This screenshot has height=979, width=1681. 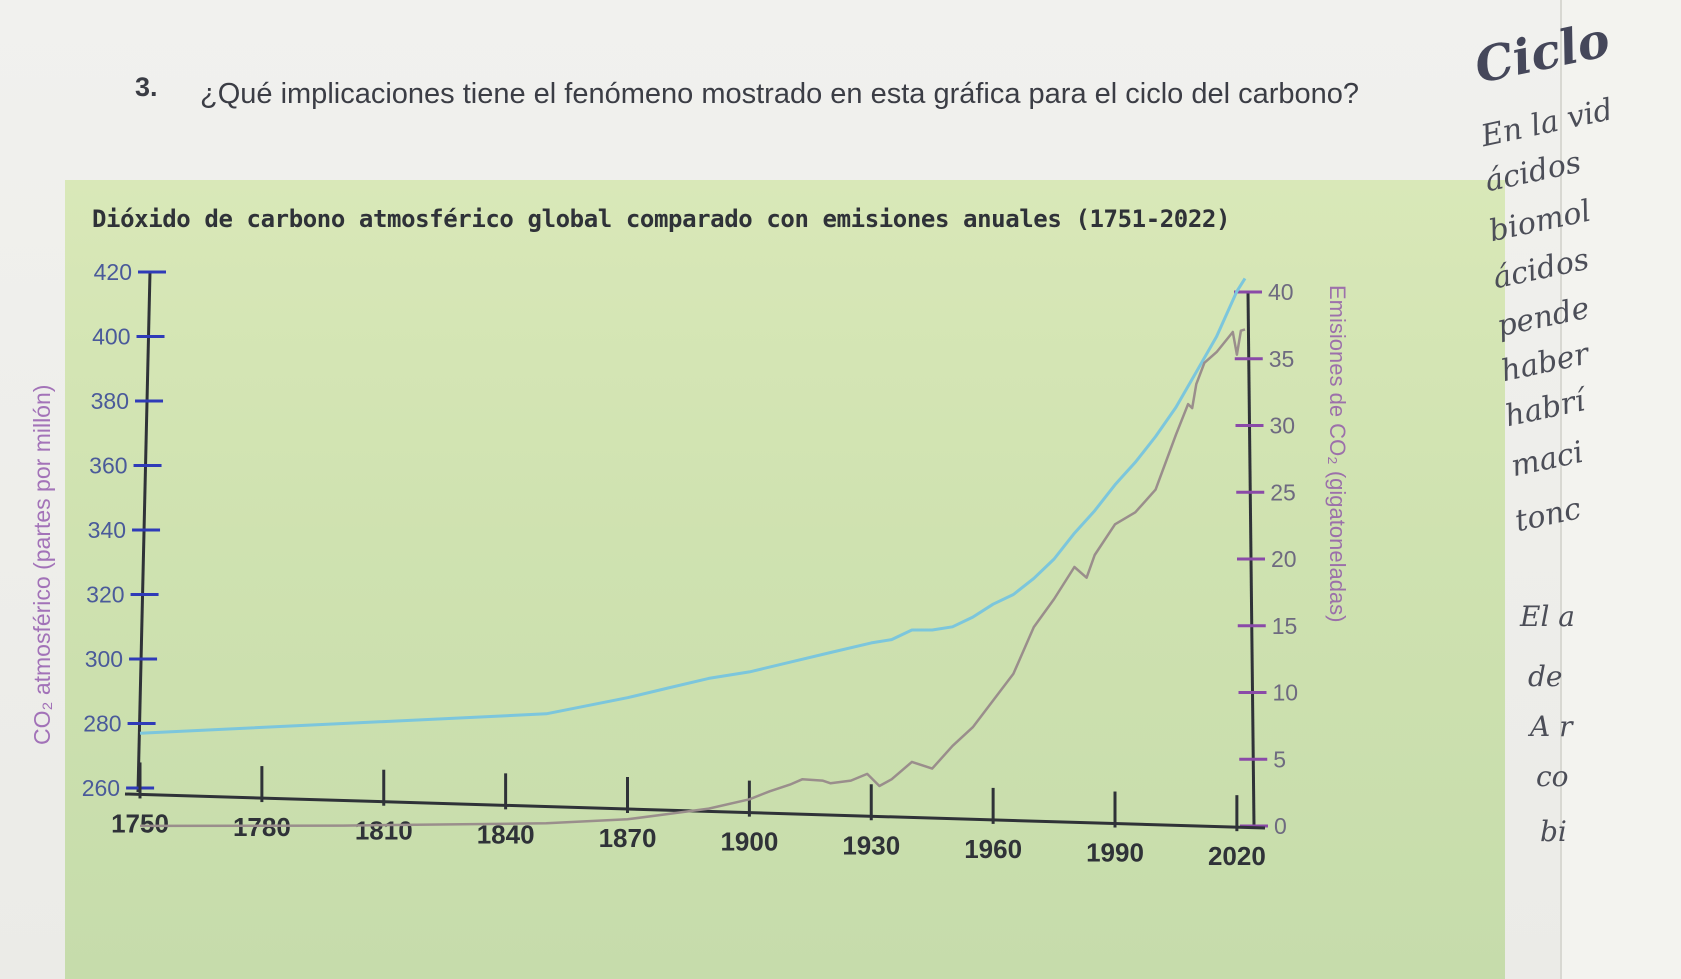 I want to click on y-right-tick-label: 10, so click(x=1286, y=693).